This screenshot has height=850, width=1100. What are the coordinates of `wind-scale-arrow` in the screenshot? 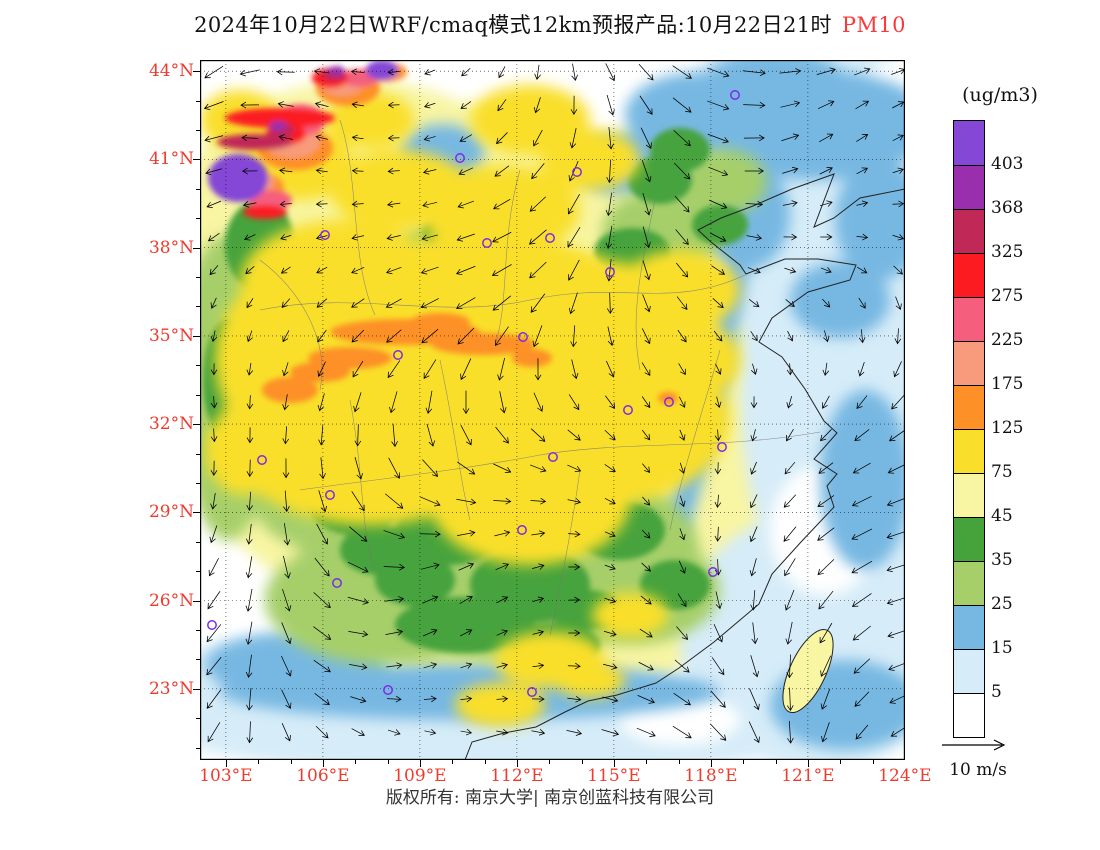 It's located at (974, 745).